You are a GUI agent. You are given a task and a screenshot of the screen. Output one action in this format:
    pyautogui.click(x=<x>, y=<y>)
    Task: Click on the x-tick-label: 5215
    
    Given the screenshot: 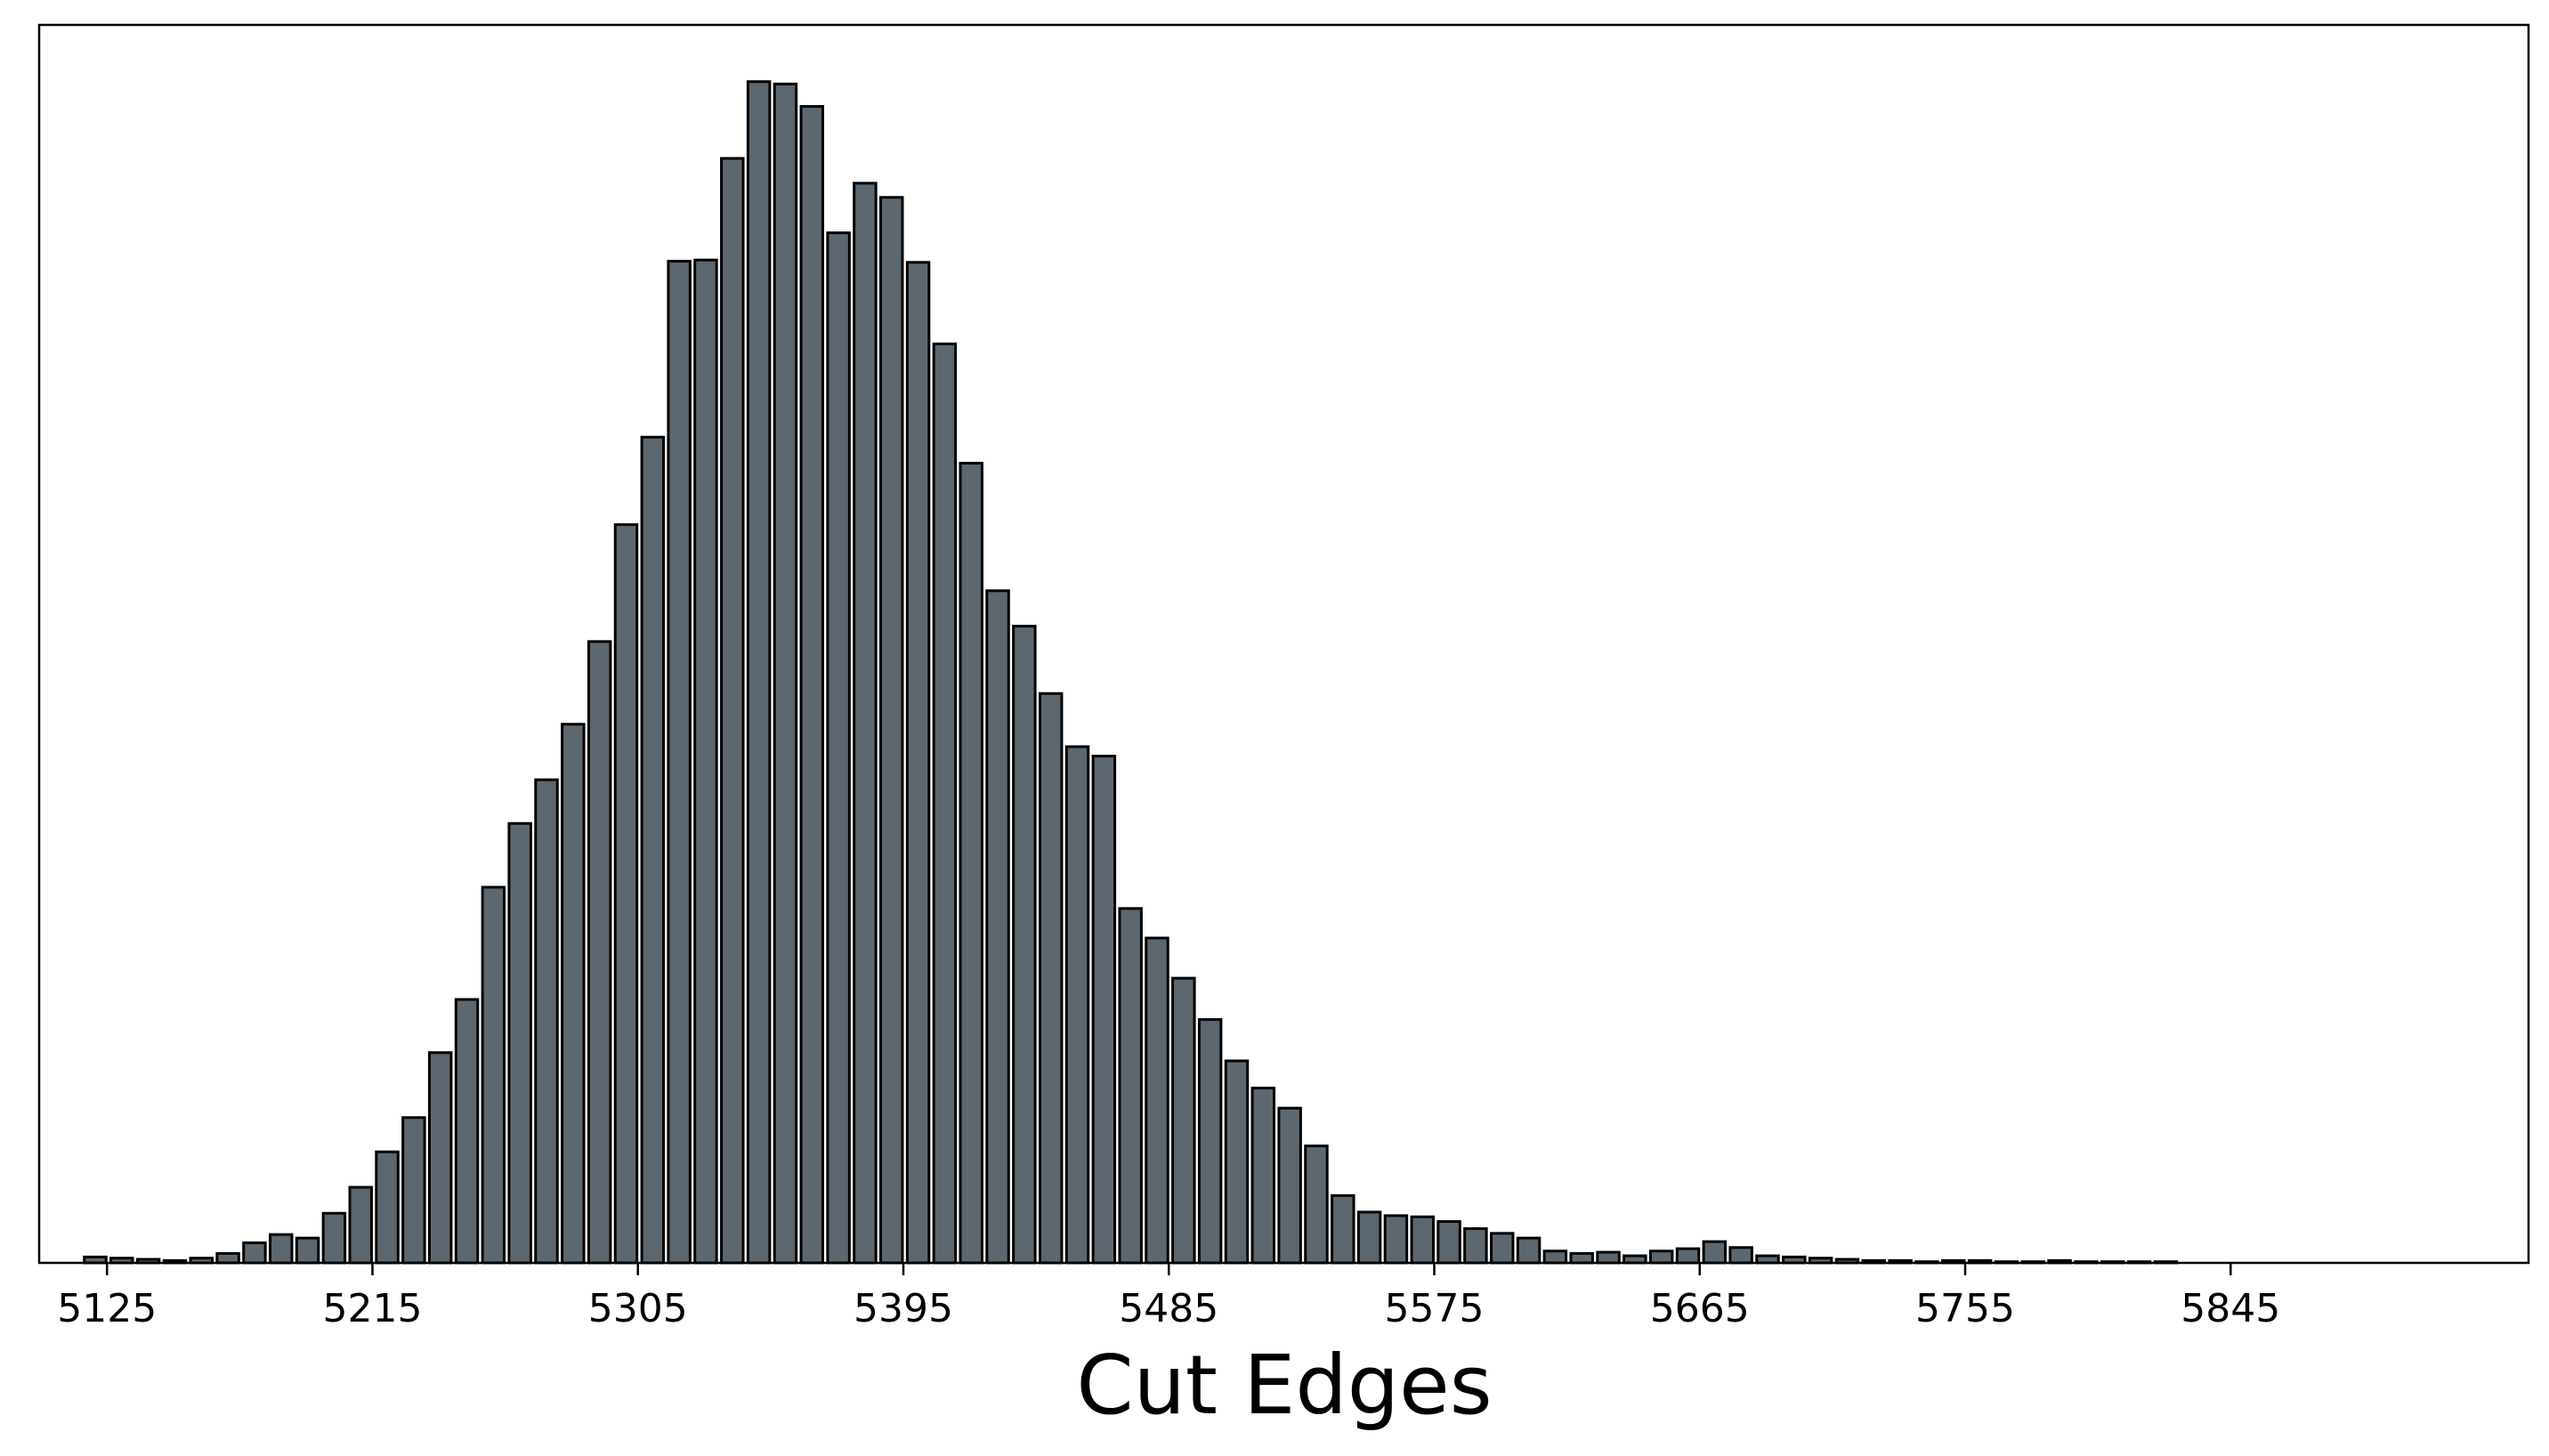 What is the action you would take?
    pyautogui.click(x=372, y=1308)
    